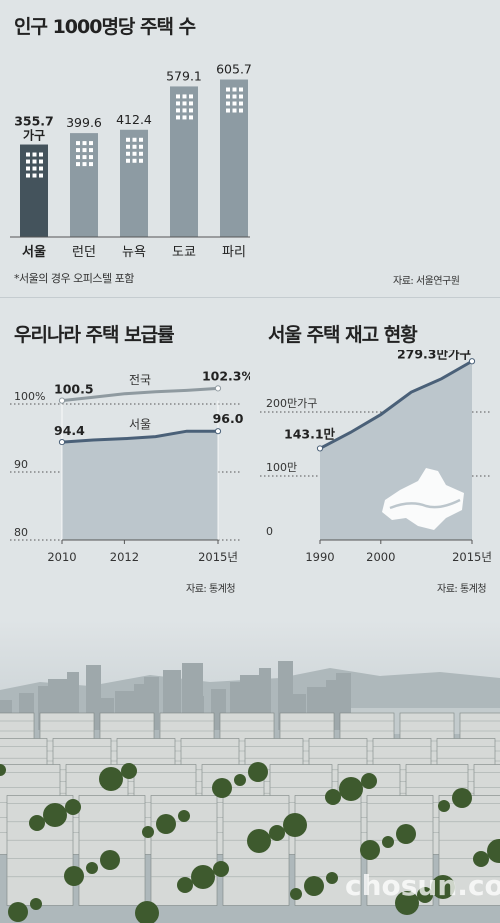  Describe the element at coordinates (34, 252) in the screenshot. I see `bar-category-label: 서울` at that location.